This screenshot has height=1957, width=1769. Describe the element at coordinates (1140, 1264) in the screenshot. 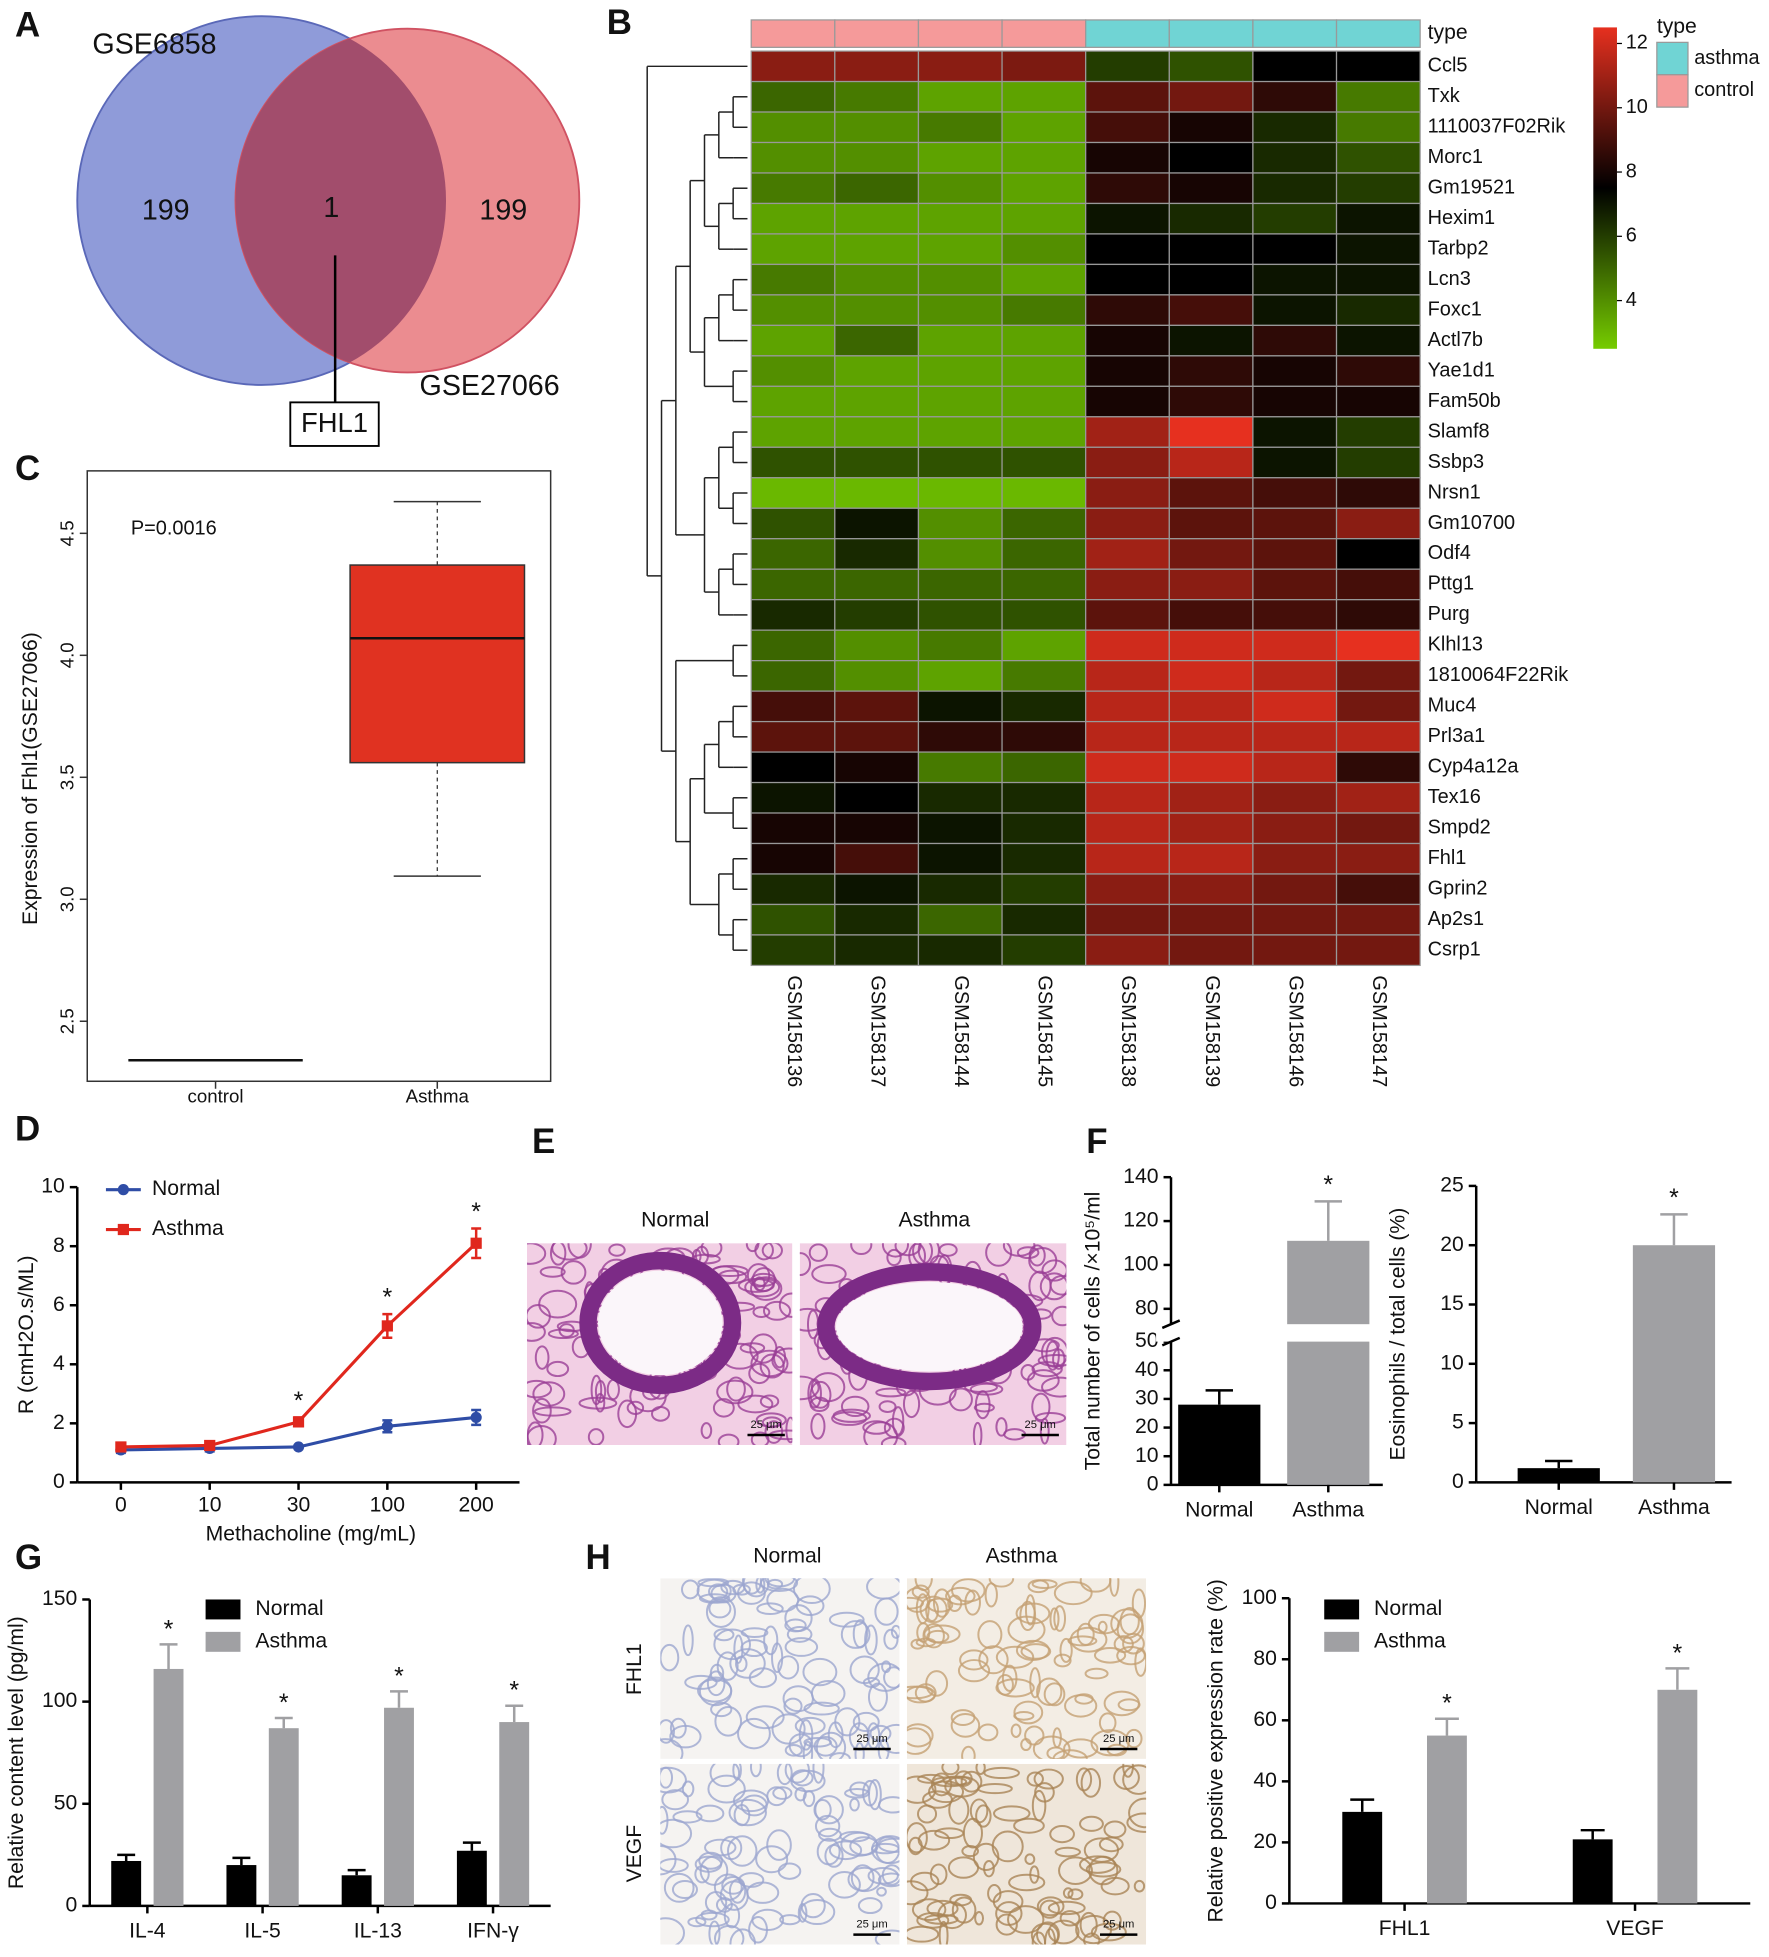

I see `y-tick-label: 100` at that location.